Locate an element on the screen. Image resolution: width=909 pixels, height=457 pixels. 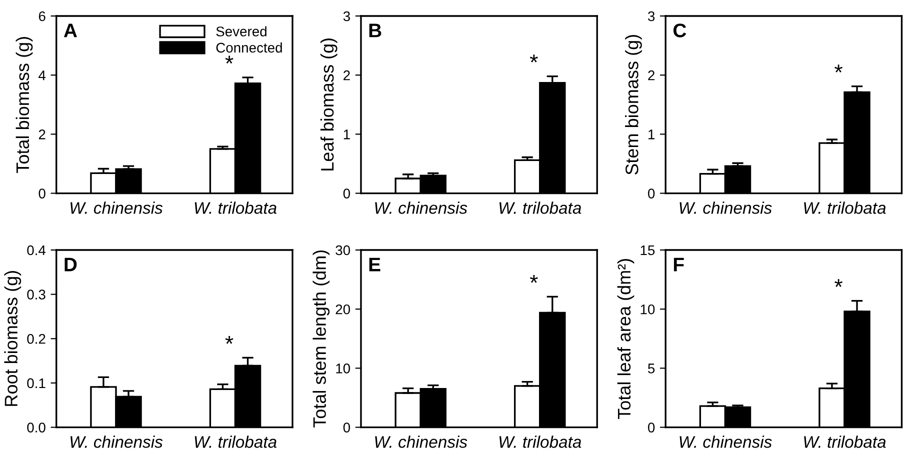
y-tick-label: 20 is located at coordinates (343, 309).